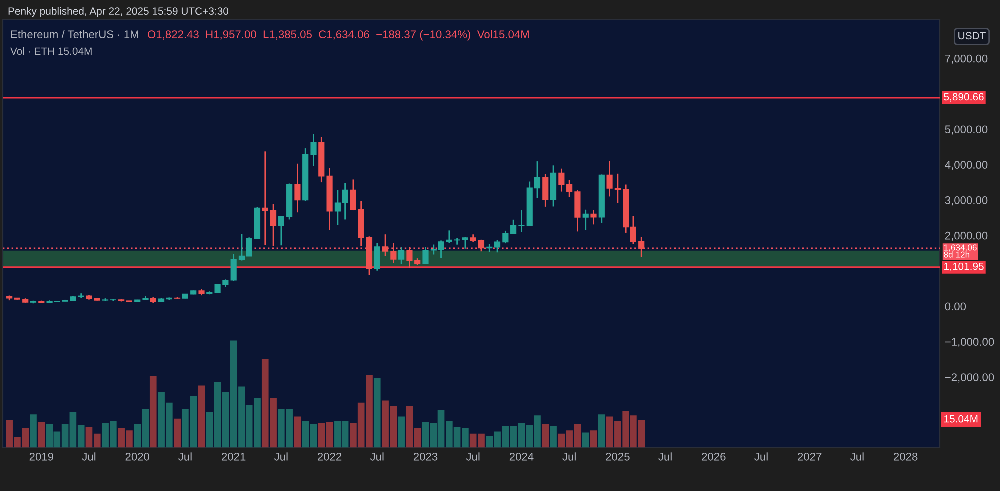  What do you see at coordinates (955, 306) in the screenshot?
I see `y-tick-label: 0.00` at bounding box center [955, 306].